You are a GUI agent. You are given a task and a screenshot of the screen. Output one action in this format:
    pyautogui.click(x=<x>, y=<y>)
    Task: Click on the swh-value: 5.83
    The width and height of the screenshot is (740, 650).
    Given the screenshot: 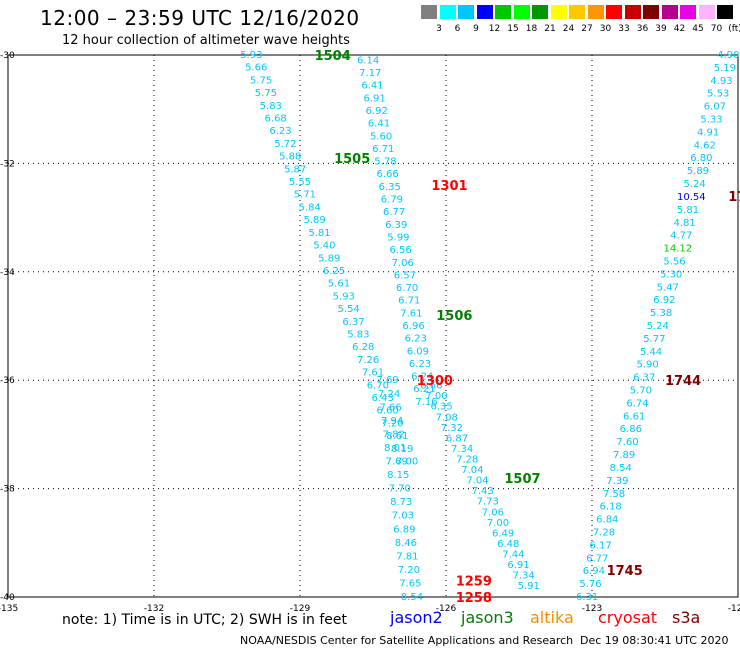 What is the action you would take?
    pyautogui.click(x=358, y=334)
    